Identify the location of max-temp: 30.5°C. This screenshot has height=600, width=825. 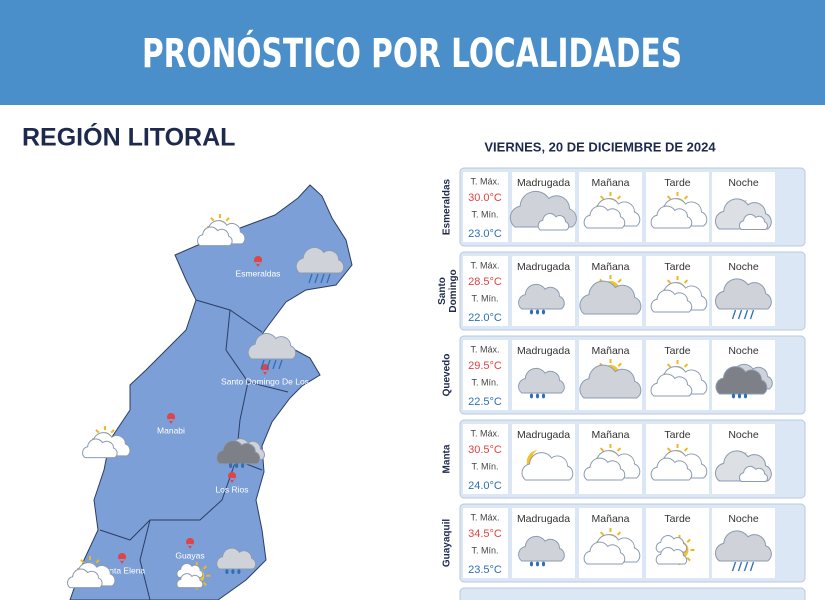
(485, 450).